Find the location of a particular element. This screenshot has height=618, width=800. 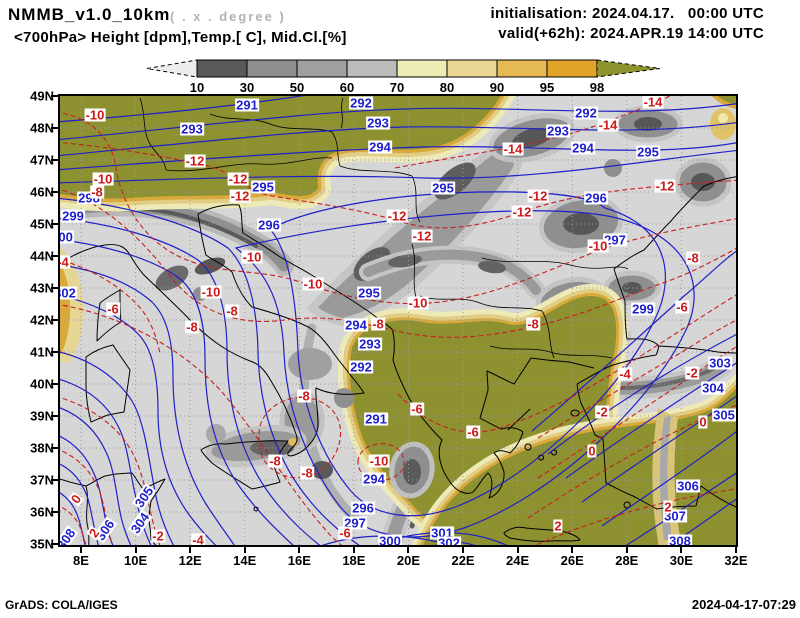

lat-tick-label: 44N is located at coordinates (42, 256).